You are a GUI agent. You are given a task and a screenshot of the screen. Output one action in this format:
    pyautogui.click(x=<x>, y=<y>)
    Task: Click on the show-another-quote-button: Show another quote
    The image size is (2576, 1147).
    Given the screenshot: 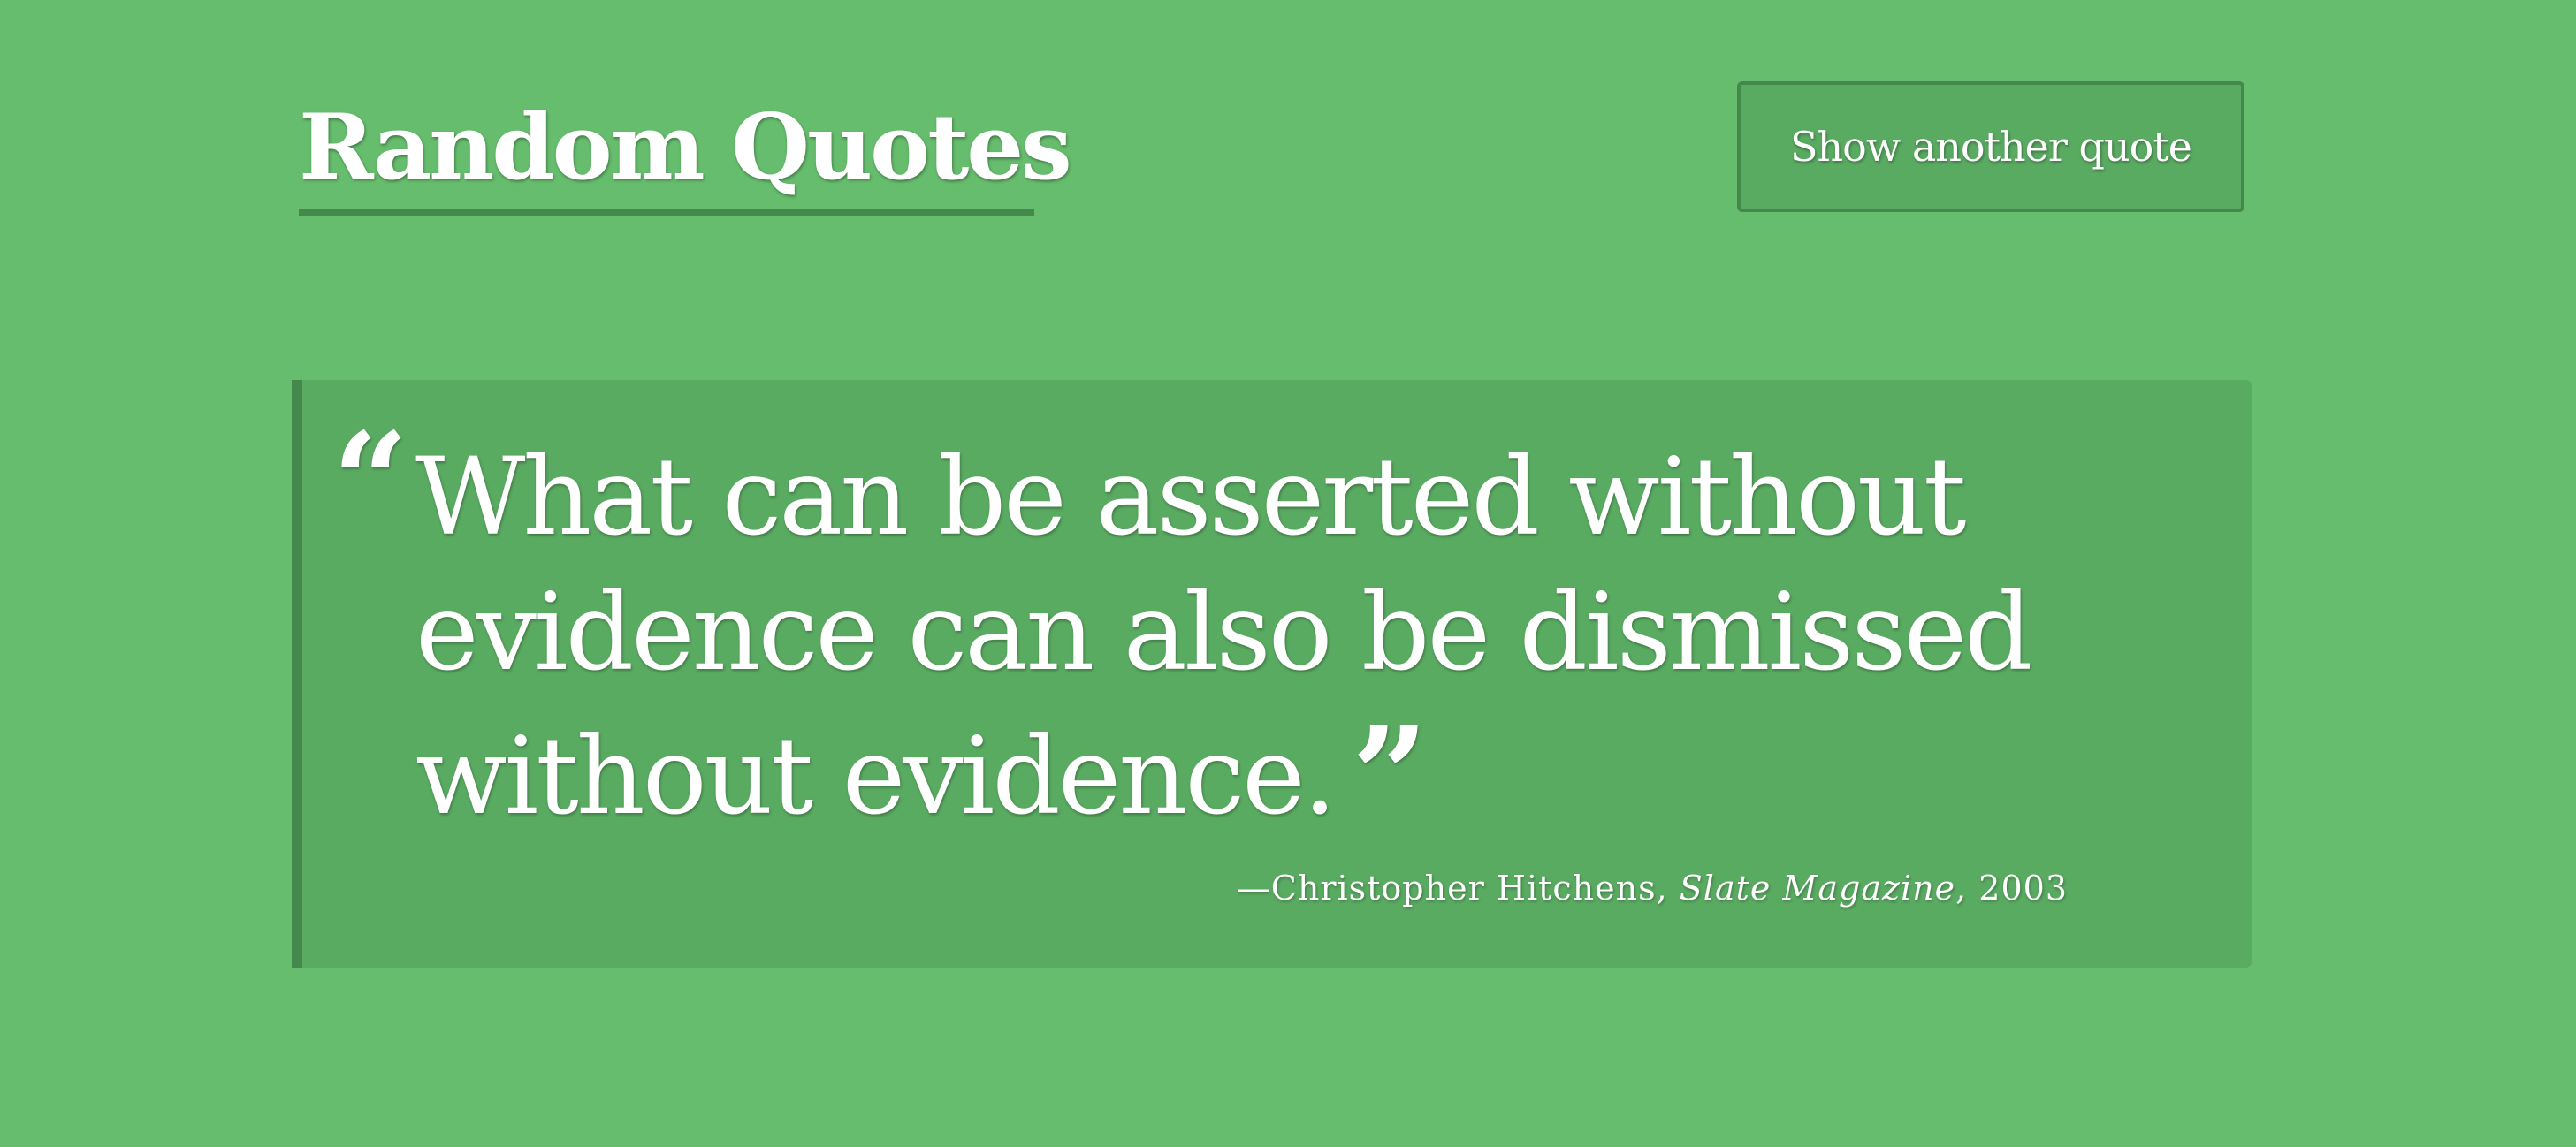 What is the action you would take?
    pyautogui.click(x=1990, y=146)
    